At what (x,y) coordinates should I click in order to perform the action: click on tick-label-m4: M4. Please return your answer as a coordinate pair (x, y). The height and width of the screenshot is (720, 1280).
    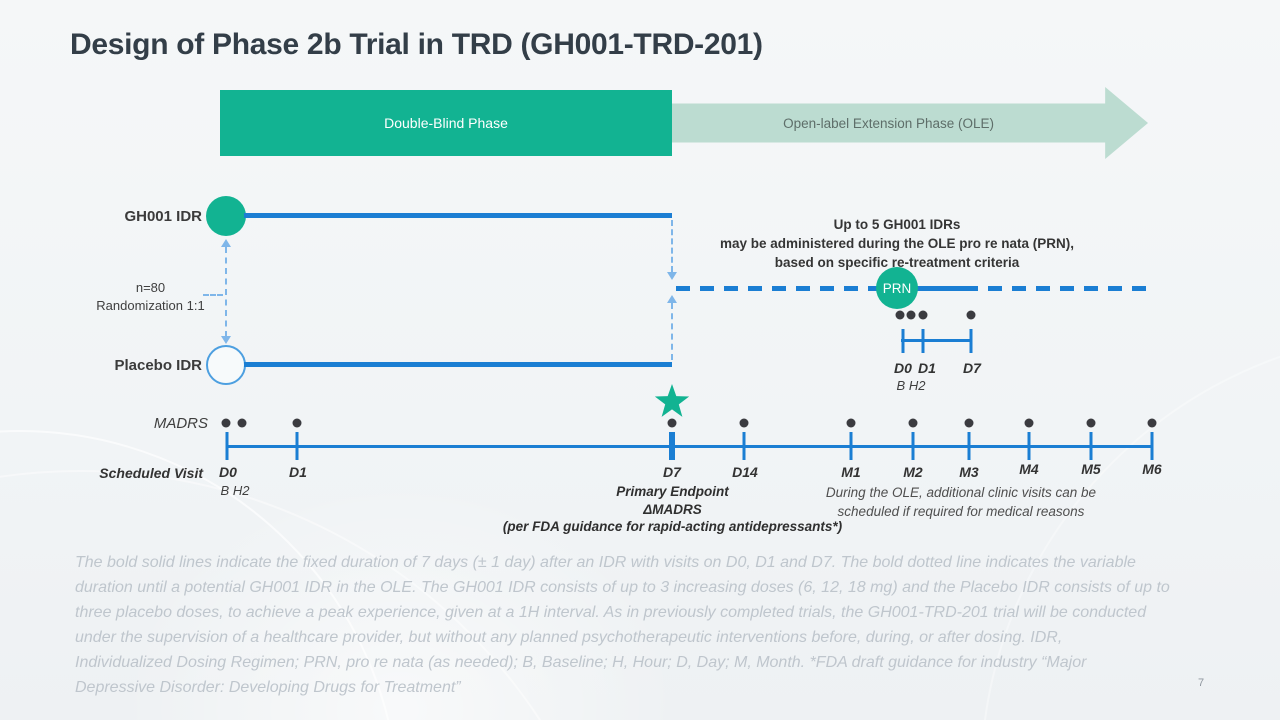
    Looking at the image, I should click on (1029, 469).